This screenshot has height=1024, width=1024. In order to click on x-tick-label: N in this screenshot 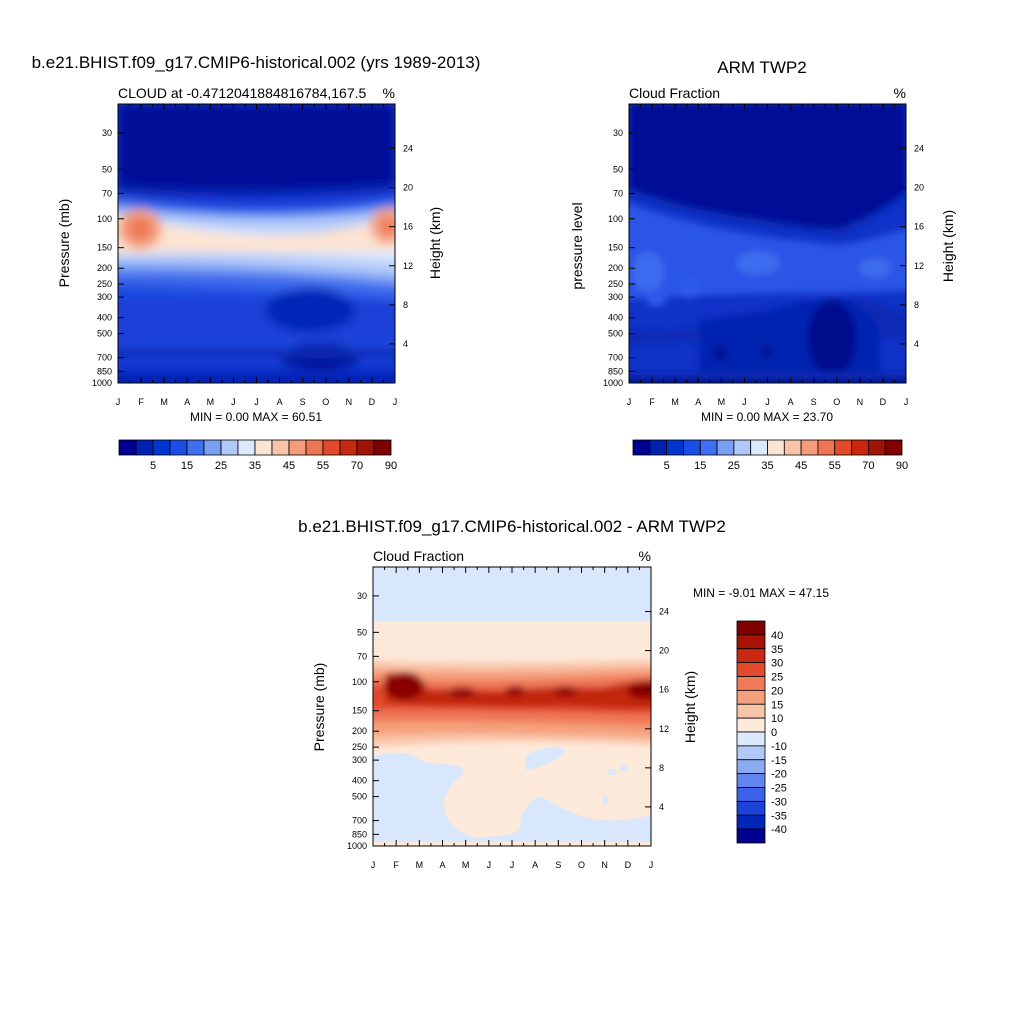, I will do `click(860, 402)`.